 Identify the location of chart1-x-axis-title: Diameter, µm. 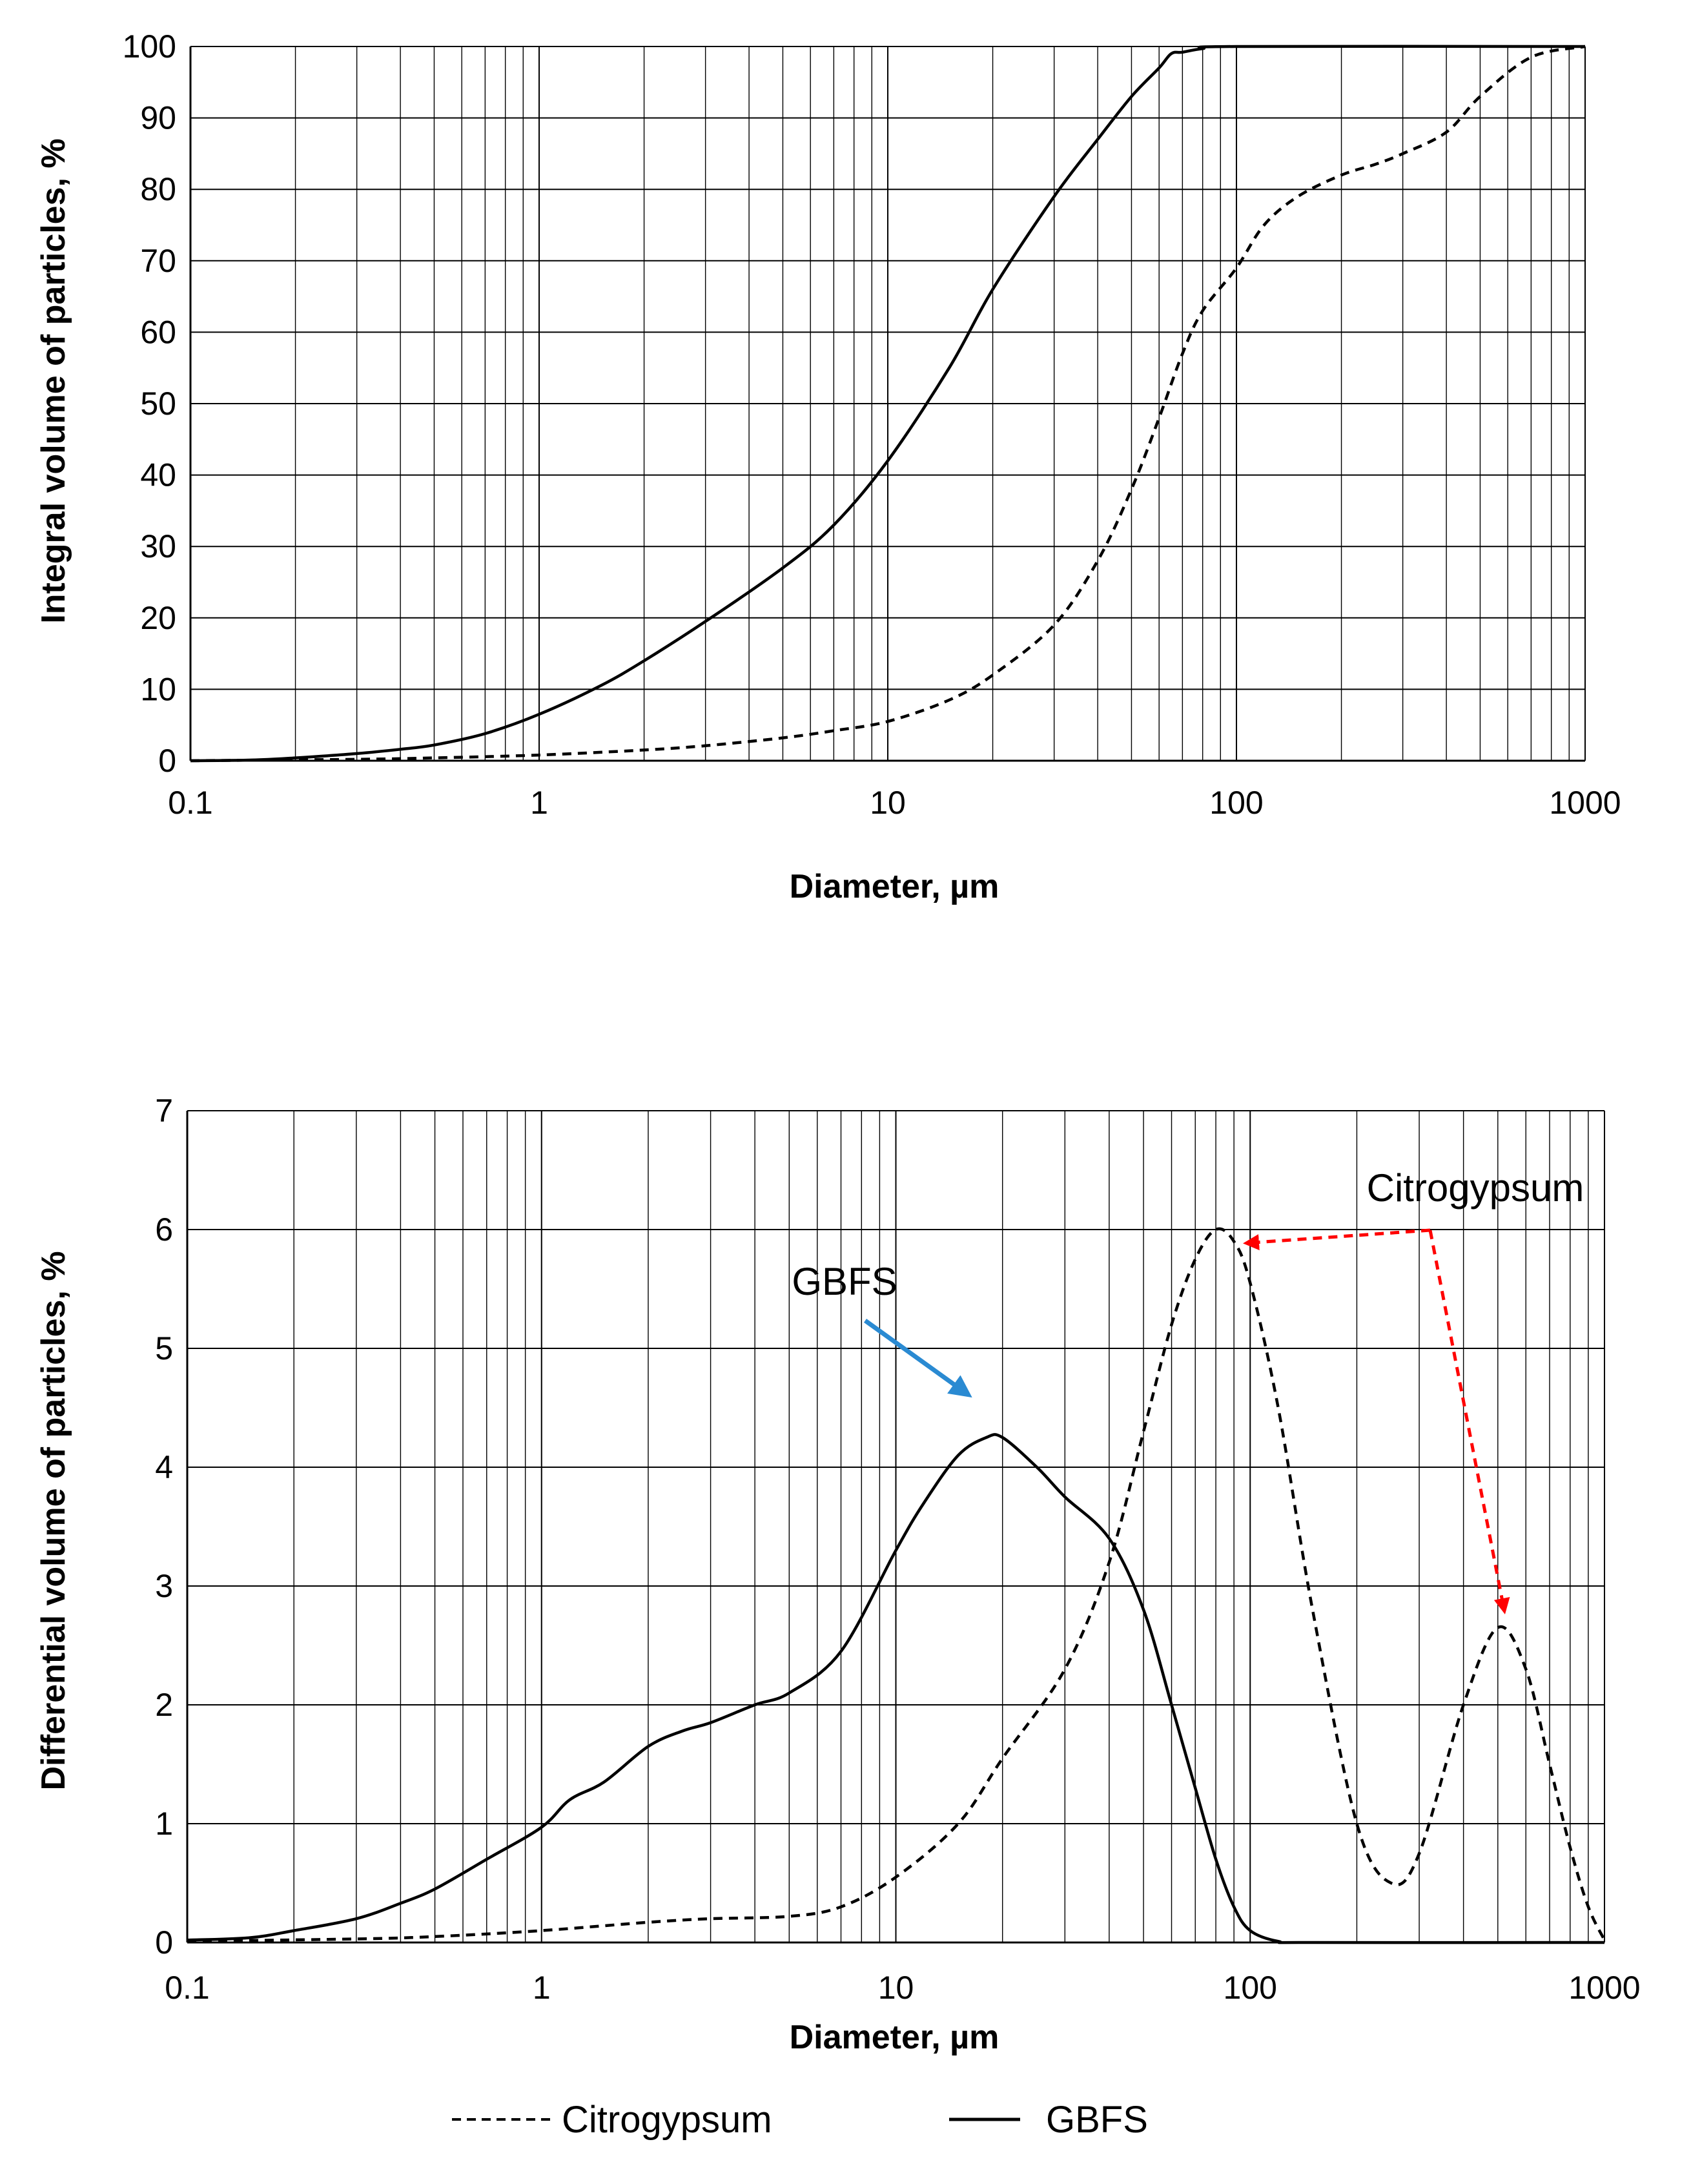
(894, 886).